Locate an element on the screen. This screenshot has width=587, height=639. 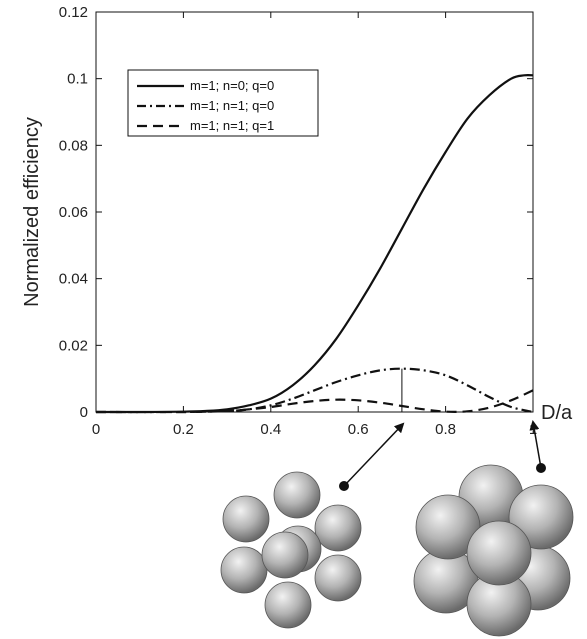
x-axis-title: D/a is located at coordinates (557, 413).